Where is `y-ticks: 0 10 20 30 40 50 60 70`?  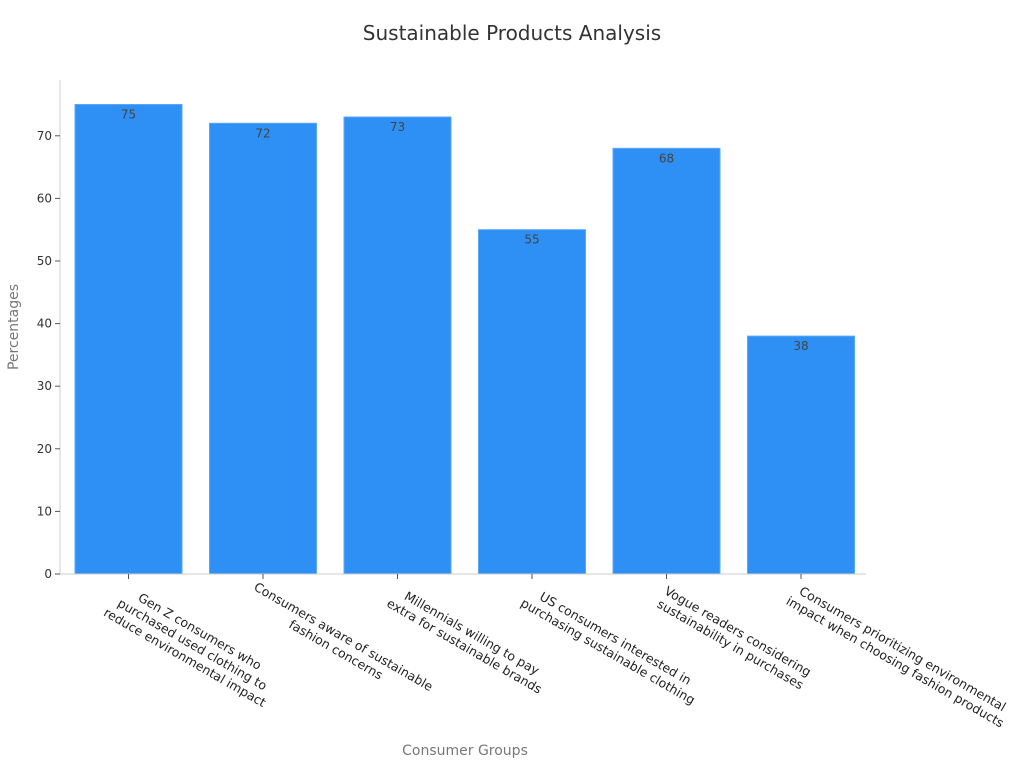
y-ticks: 0 10 20 30 40 50 60 70 is located at coordinates (48, 355).